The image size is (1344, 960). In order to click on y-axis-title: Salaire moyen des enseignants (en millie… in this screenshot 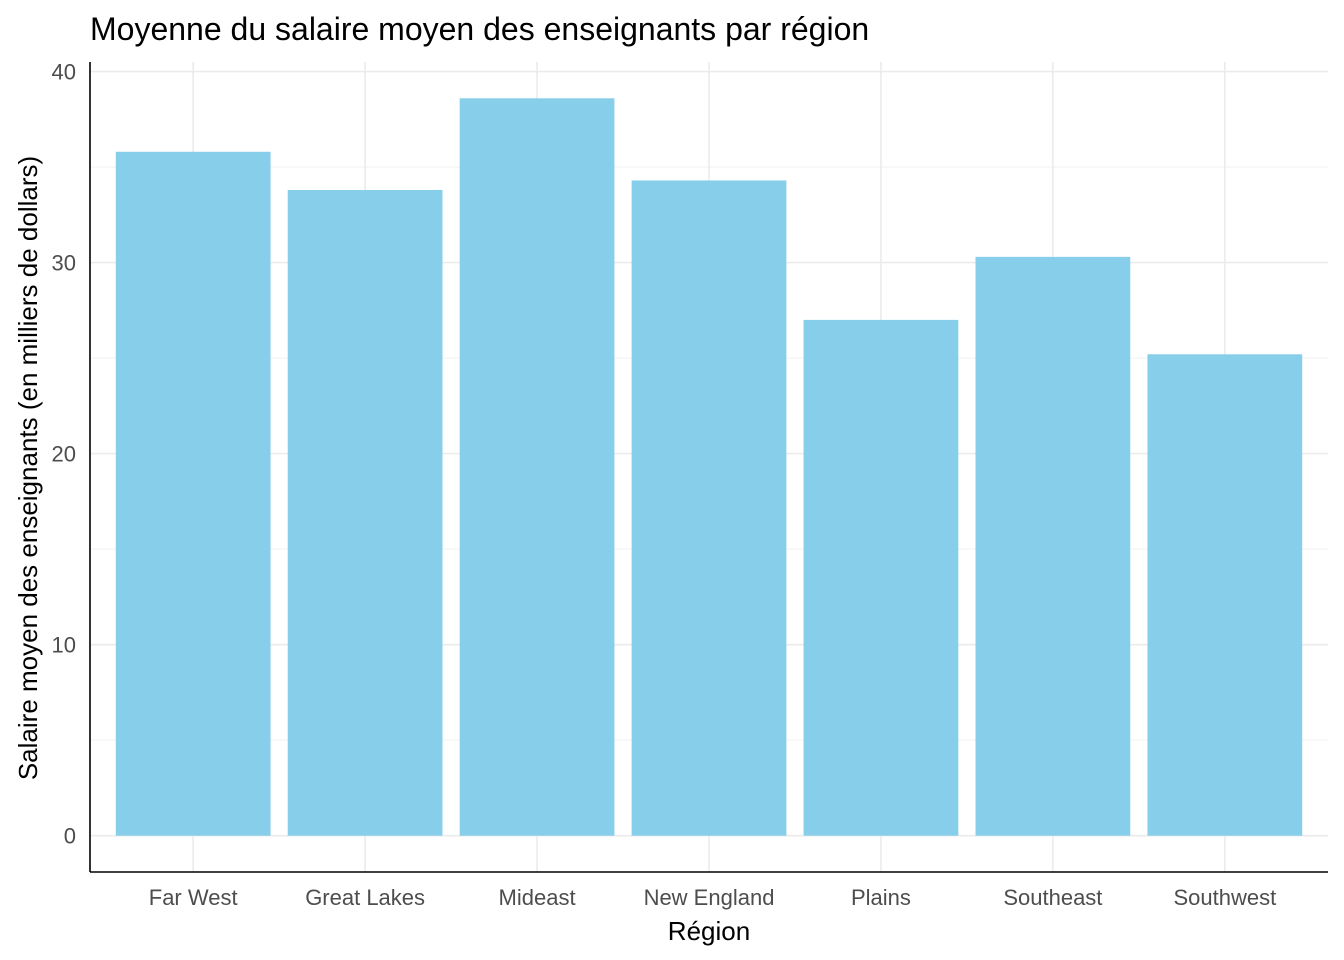, I will do `click(28, 468)`.